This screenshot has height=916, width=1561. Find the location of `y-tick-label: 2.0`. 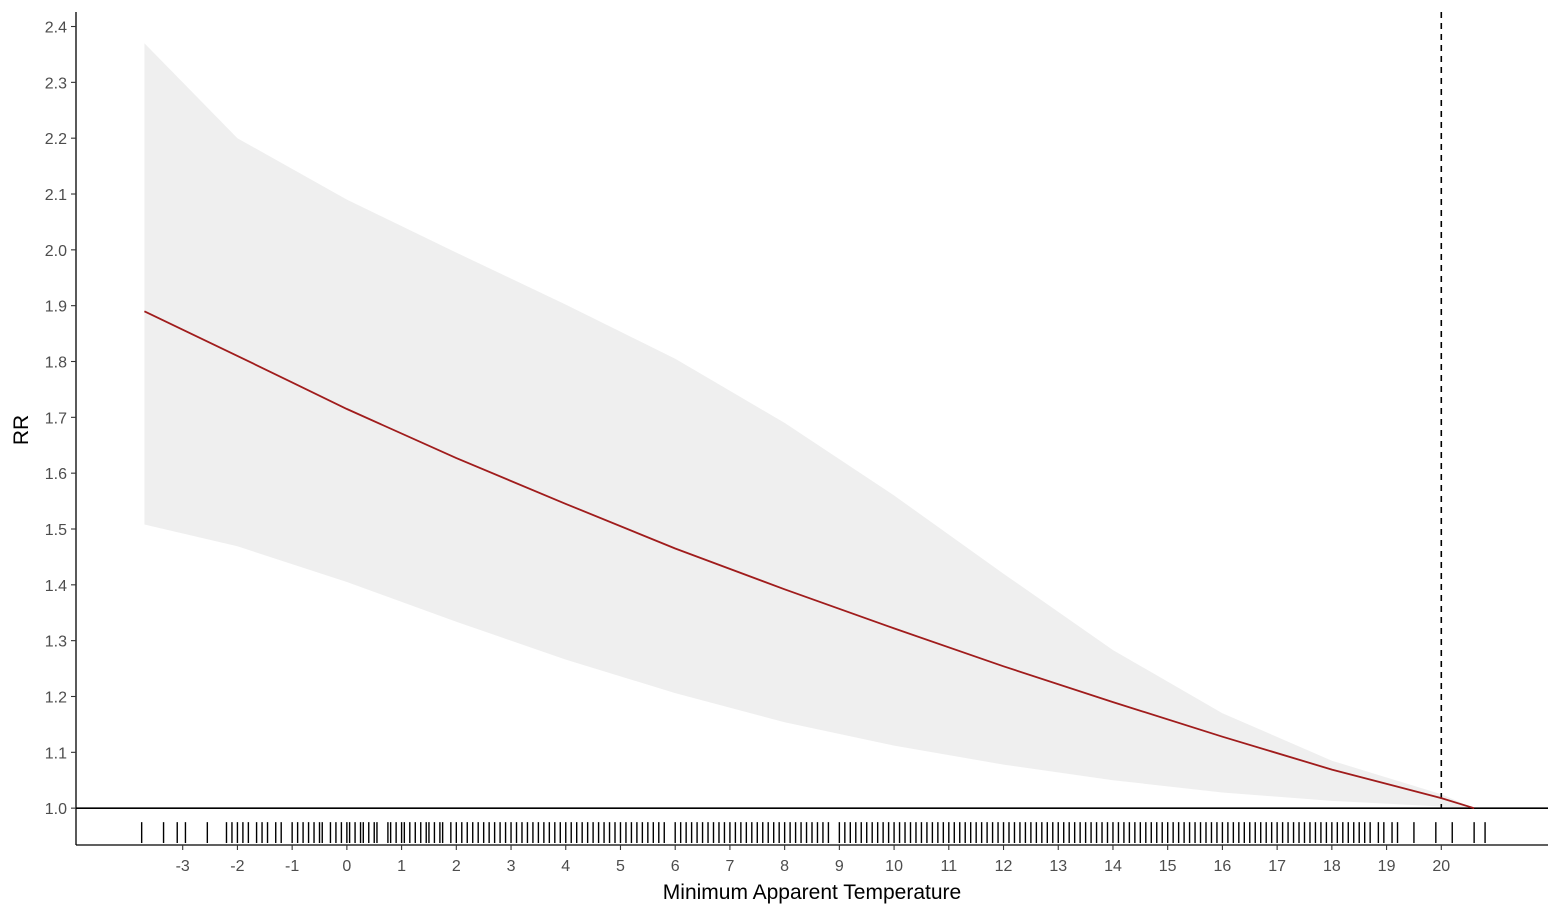

y-tick-label: 2.0 is located at coordinates (56, 251).